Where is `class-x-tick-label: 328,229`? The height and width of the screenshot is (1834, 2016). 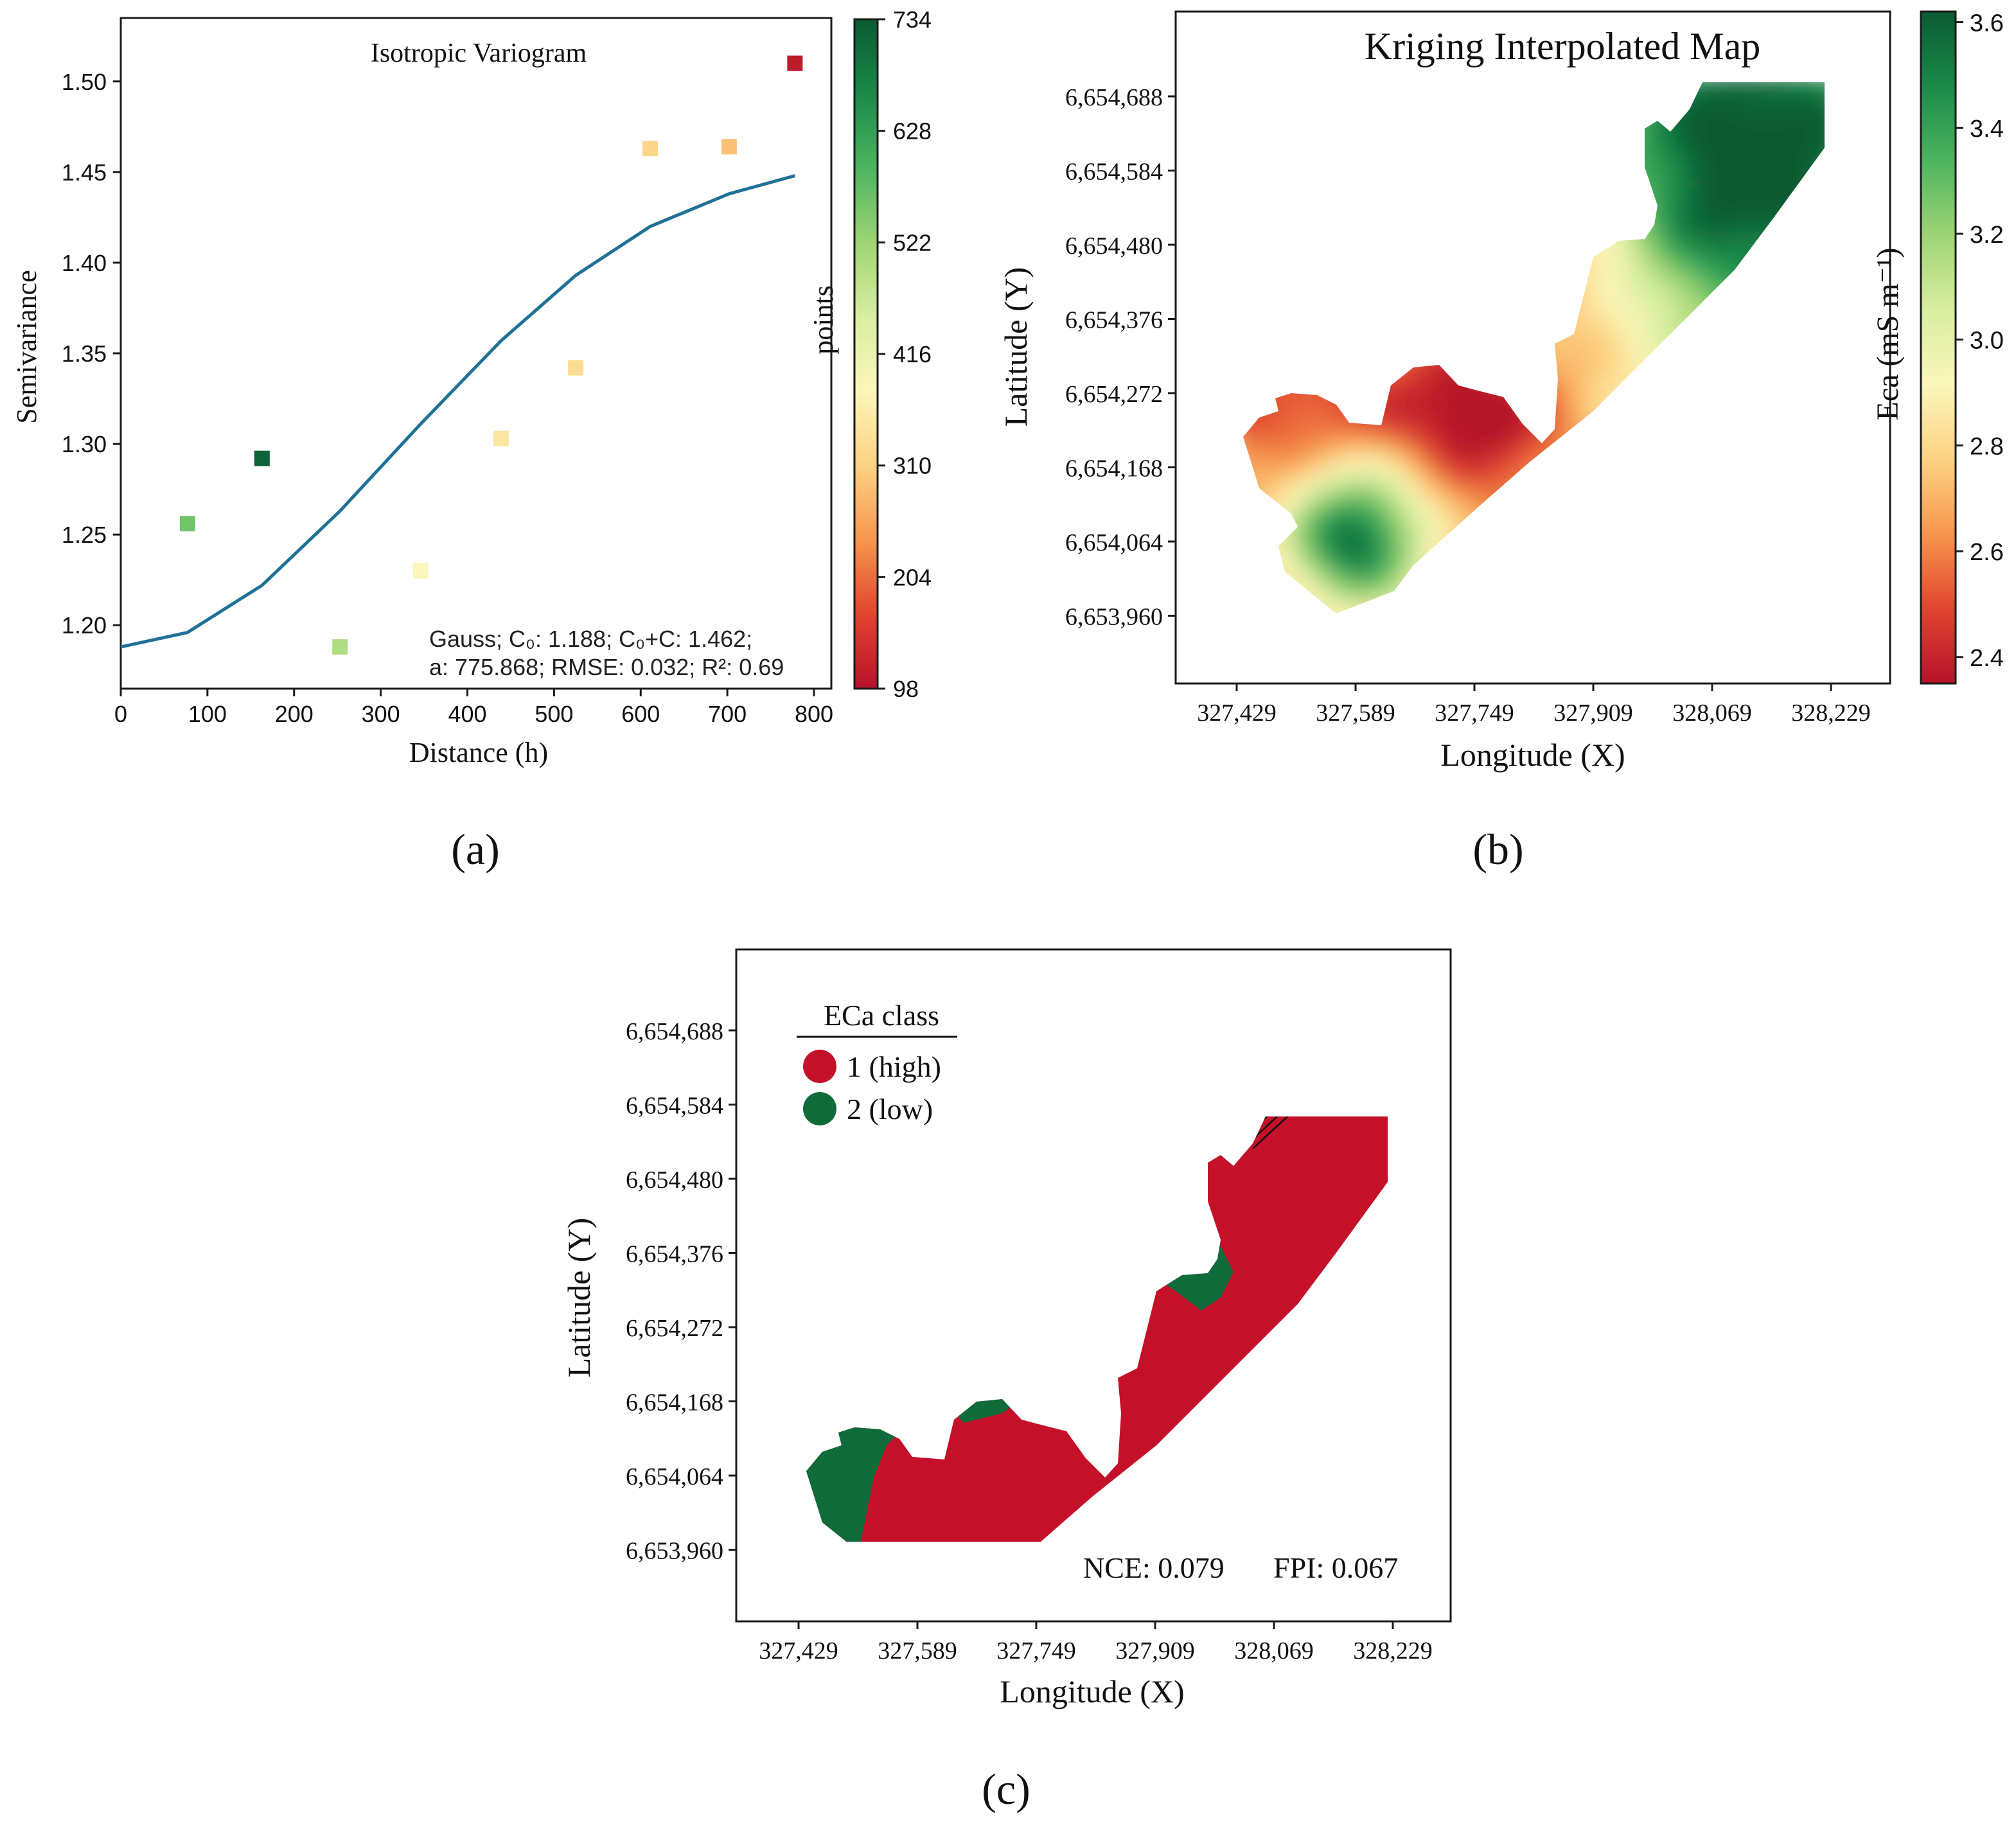 class-x-tick-label: 328,229 is located at coordinates (1393, 1650).